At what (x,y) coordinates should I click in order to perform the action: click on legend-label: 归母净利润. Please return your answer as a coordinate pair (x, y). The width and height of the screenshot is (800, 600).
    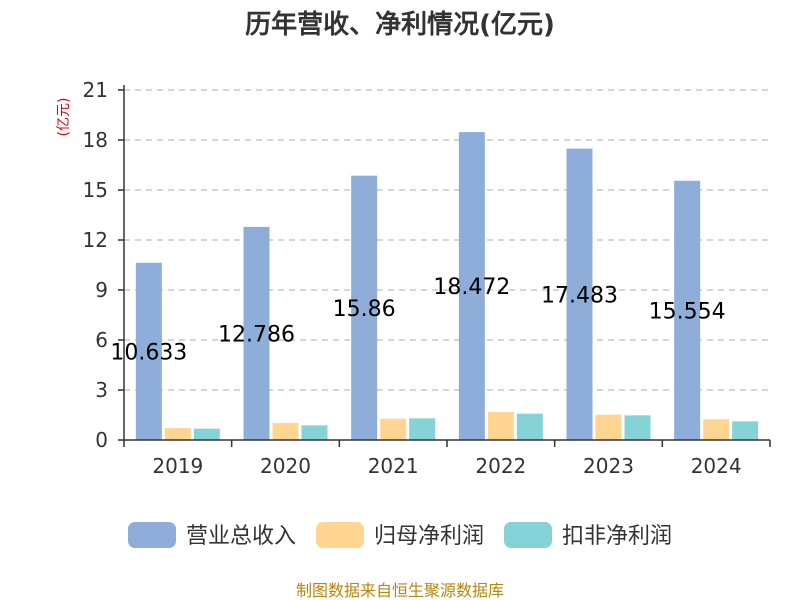
    Looking at the image, I should click on (429, 536).